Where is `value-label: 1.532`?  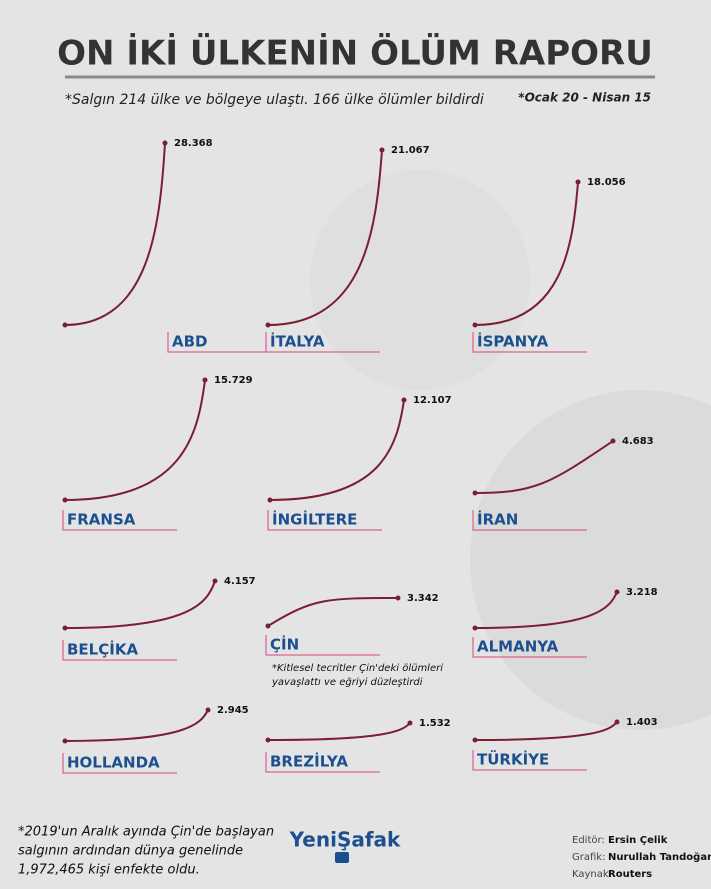 value-label: 1.532 is located at coordinates (435, 723).